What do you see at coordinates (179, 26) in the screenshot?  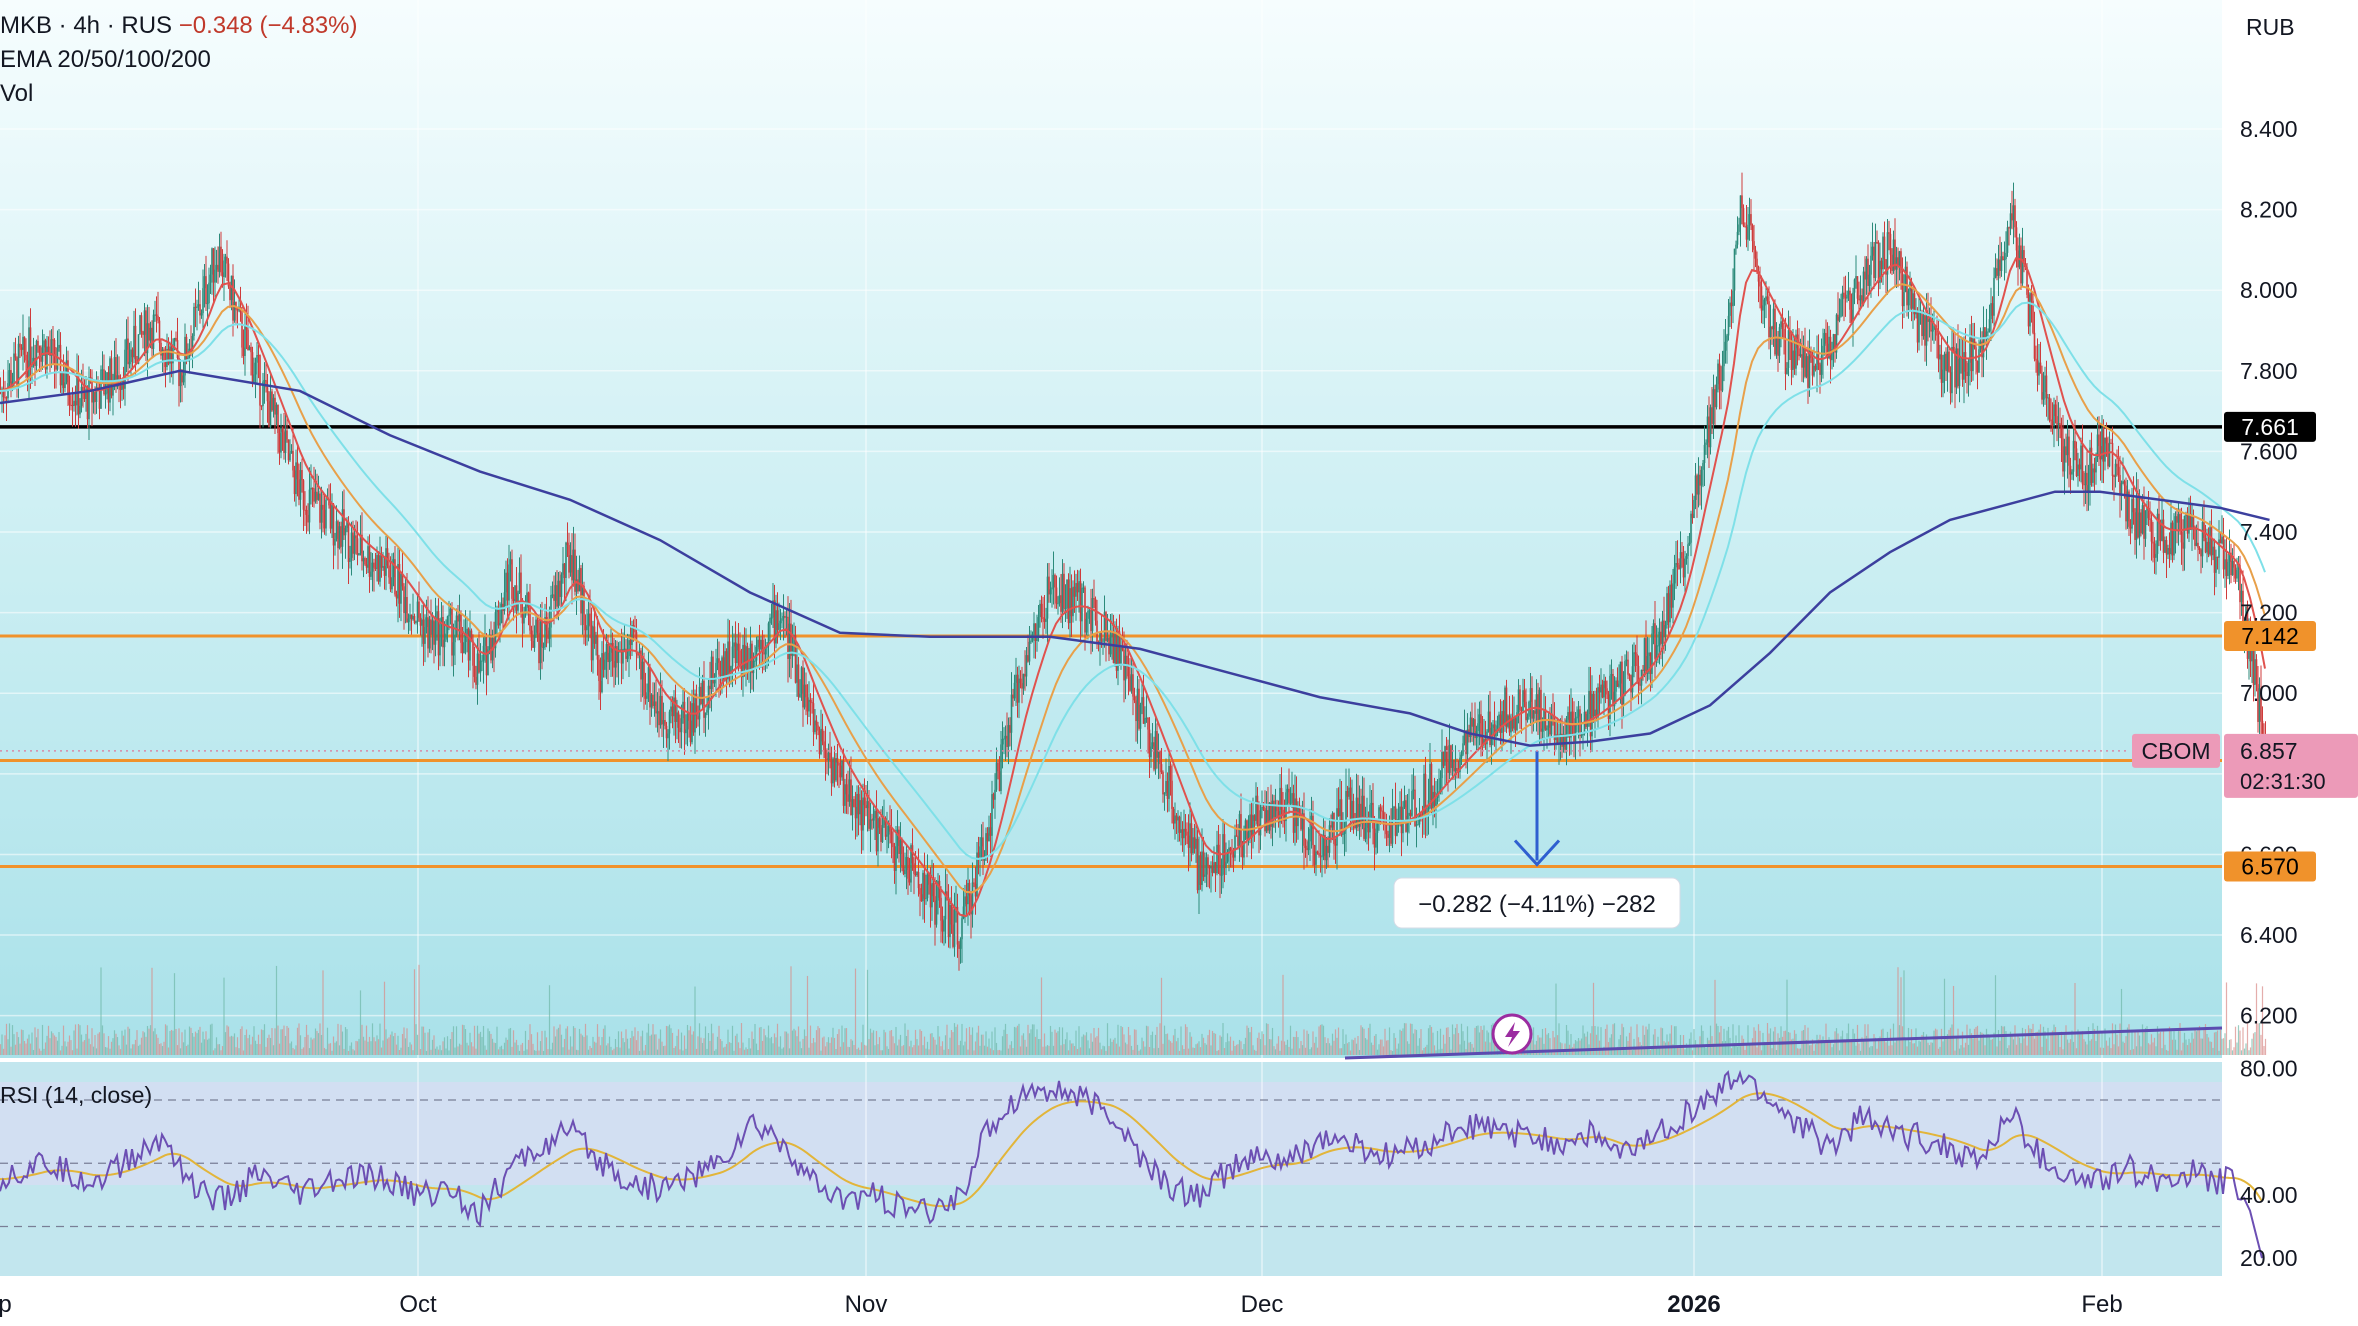 I see `symbol-legend: MKB · 4h · RUS −0.348 (−4.83%)` at bounding box center [179, 26].